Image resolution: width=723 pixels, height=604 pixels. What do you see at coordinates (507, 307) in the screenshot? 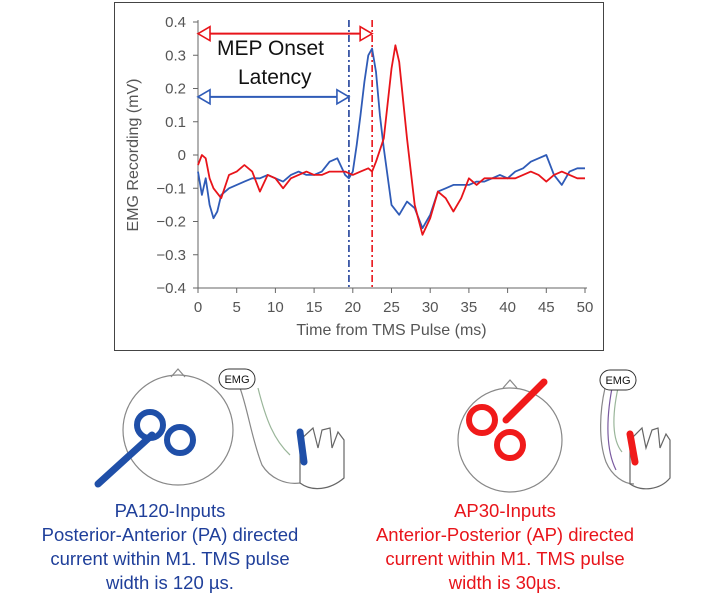
I see `x-tick-label: 40` at bounding box center [507, 307].